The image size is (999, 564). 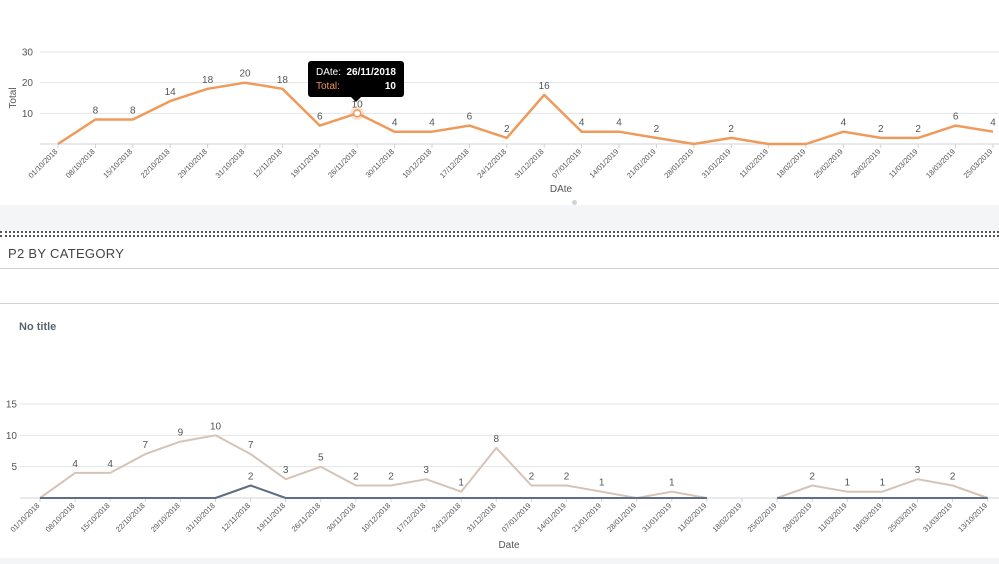 I want to click on y-tick-label: 5, so click(x=14, y=467).